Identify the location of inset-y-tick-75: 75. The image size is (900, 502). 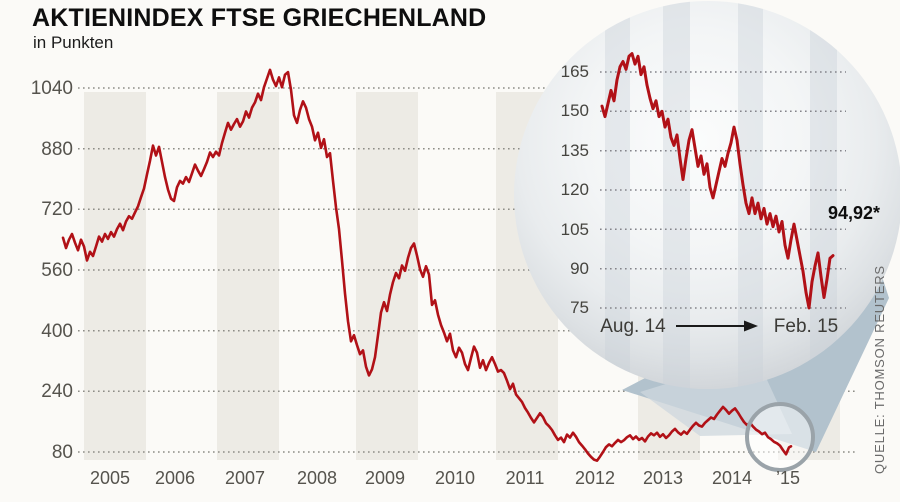
(579, 307).